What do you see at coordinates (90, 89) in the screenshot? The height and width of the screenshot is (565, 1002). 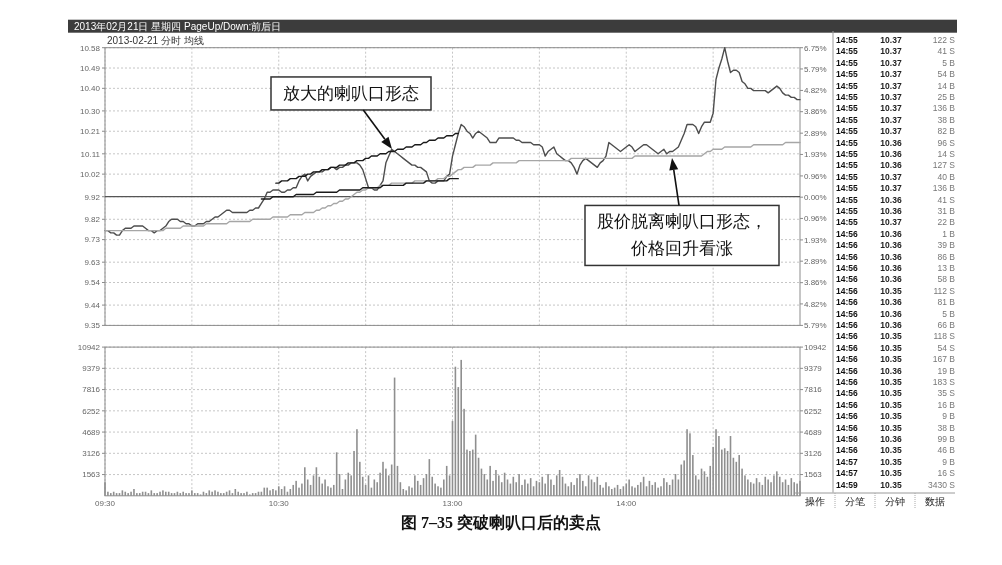 I see `y-tick-label: 10.40` at bounding box center [90, 89].